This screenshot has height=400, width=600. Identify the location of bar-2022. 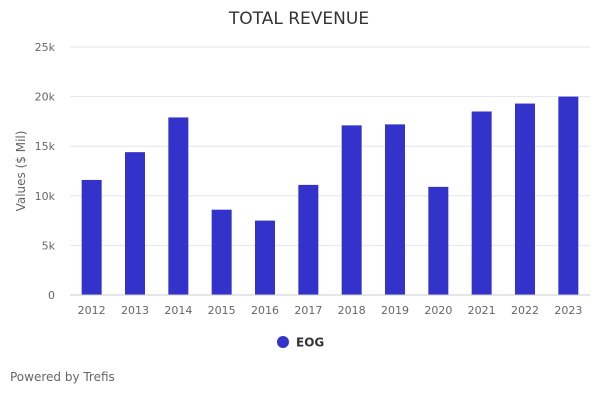
(525, 199).